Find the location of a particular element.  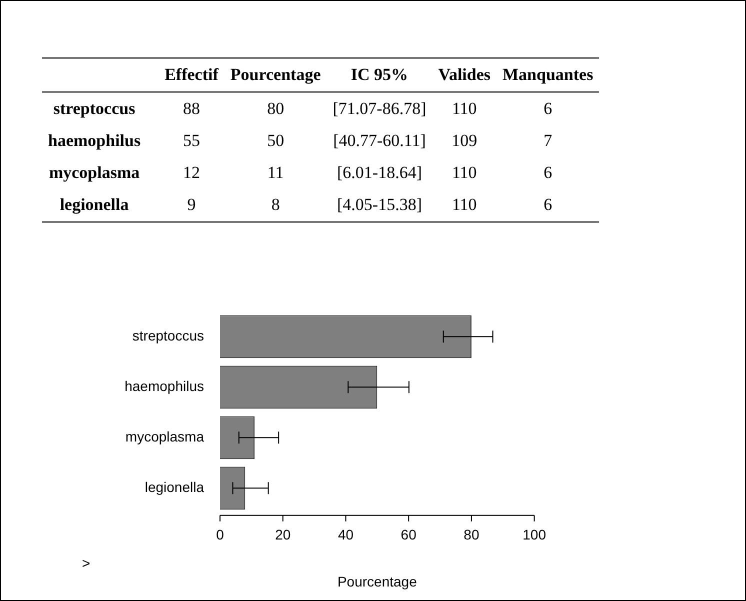

category-label: haemophilus is located at coordinates (94, 140).